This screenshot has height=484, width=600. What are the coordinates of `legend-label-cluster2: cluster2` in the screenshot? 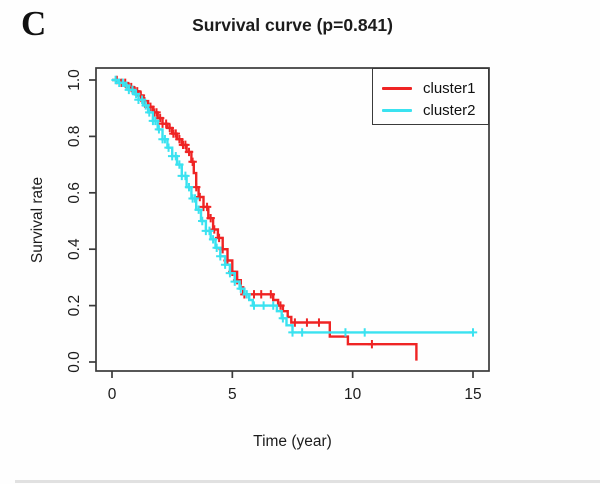 It's located at (449, 110).